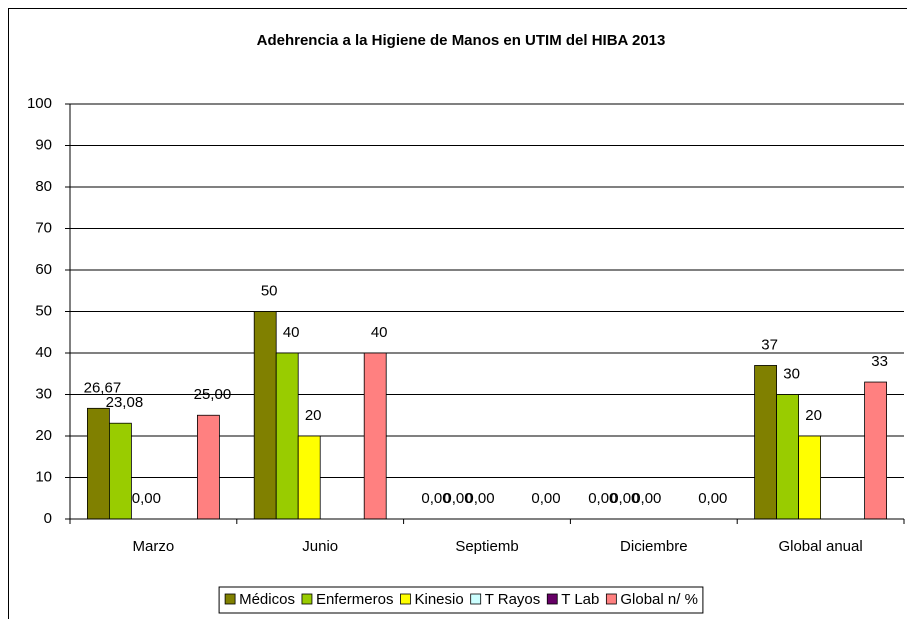 This screenshot has width=907, height=619. I want to click on x-tick-label: Septiemb, so click(486, 546).